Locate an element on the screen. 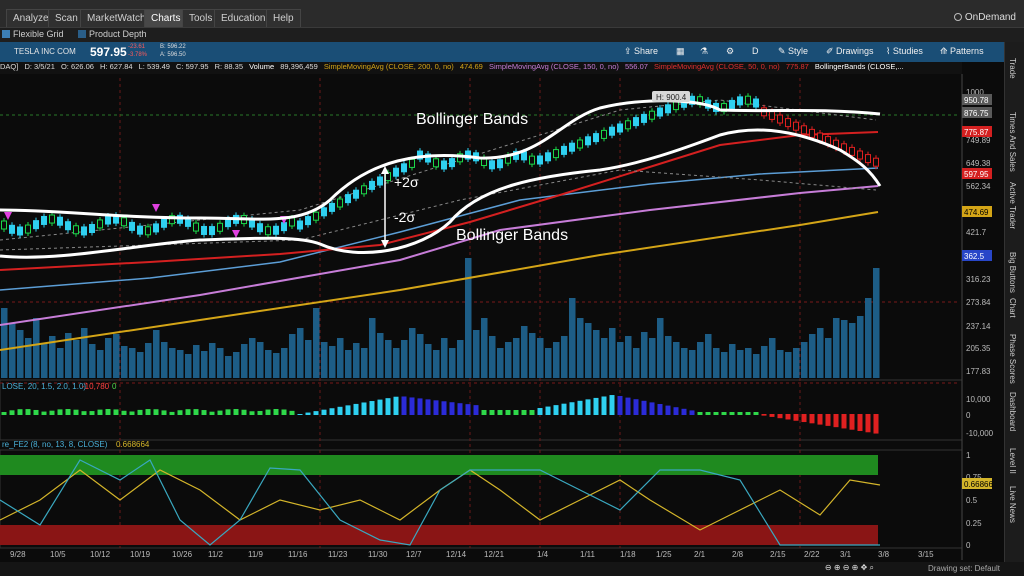 Image resolution: width=1024 pixels, height=576 pixels. sma200-label: SimpleMovingAvg (CLOSE, 200, 0, no) is located at coordinates (388, 66).